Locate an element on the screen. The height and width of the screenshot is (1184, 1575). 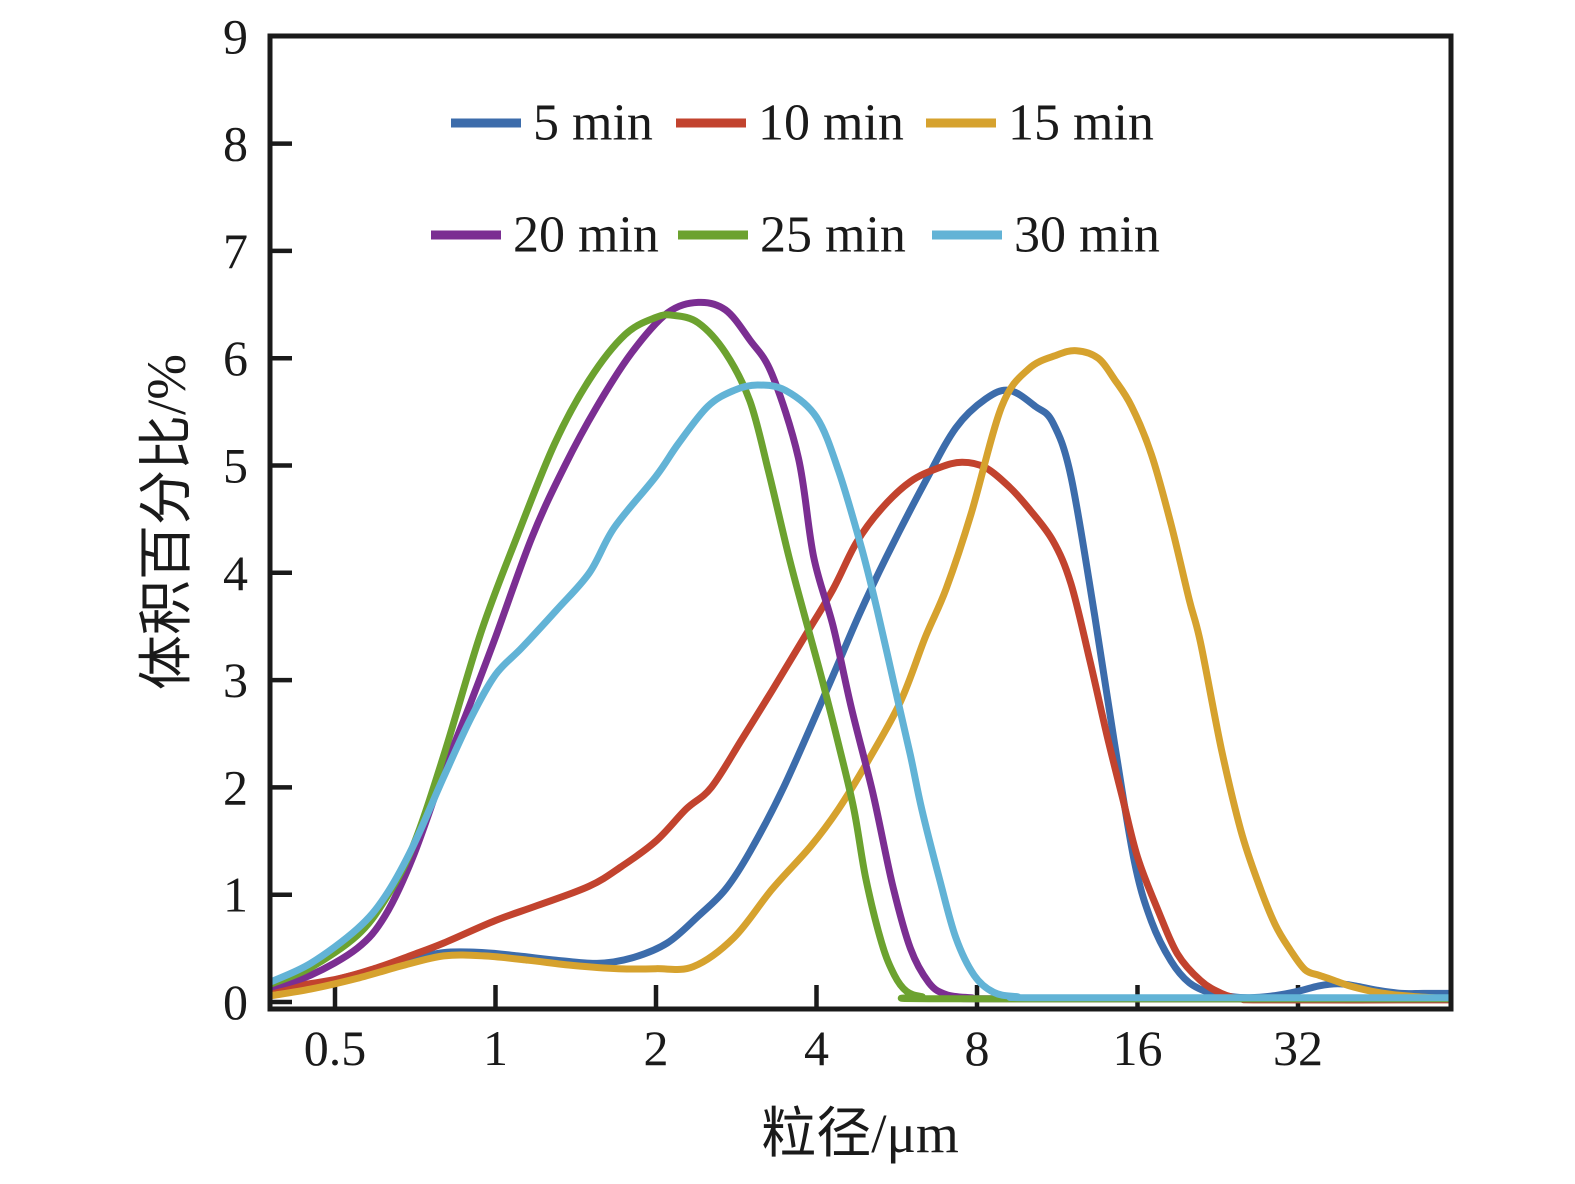
y-tick-label-2: 2 is located at coordinates (235, 787).